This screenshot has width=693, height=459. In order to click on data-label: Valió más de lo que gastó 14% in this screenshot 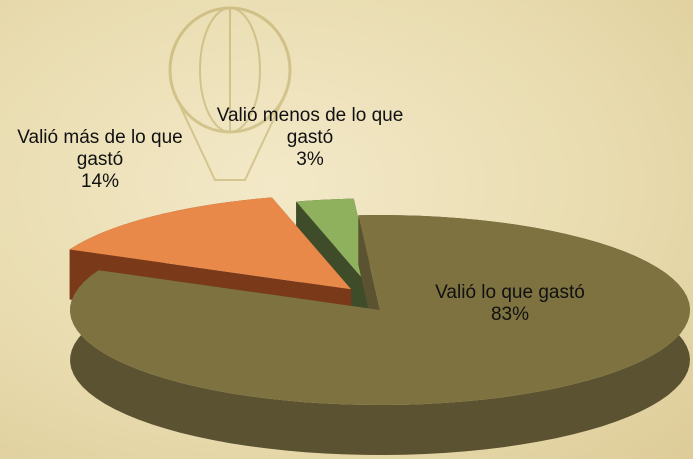, I will do `click(100, 160)`.